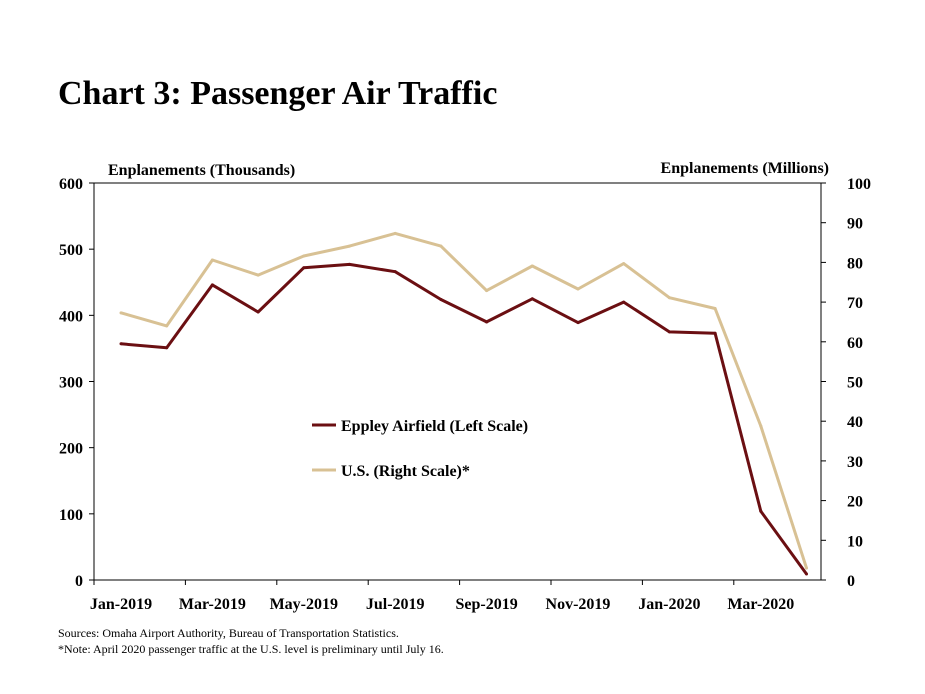 This screenshot has width=925, height=694. What do you see at coordinates (71, 383) in the screenshot?
I see `left-tick-label: 300` at bounding box center [71, 383].